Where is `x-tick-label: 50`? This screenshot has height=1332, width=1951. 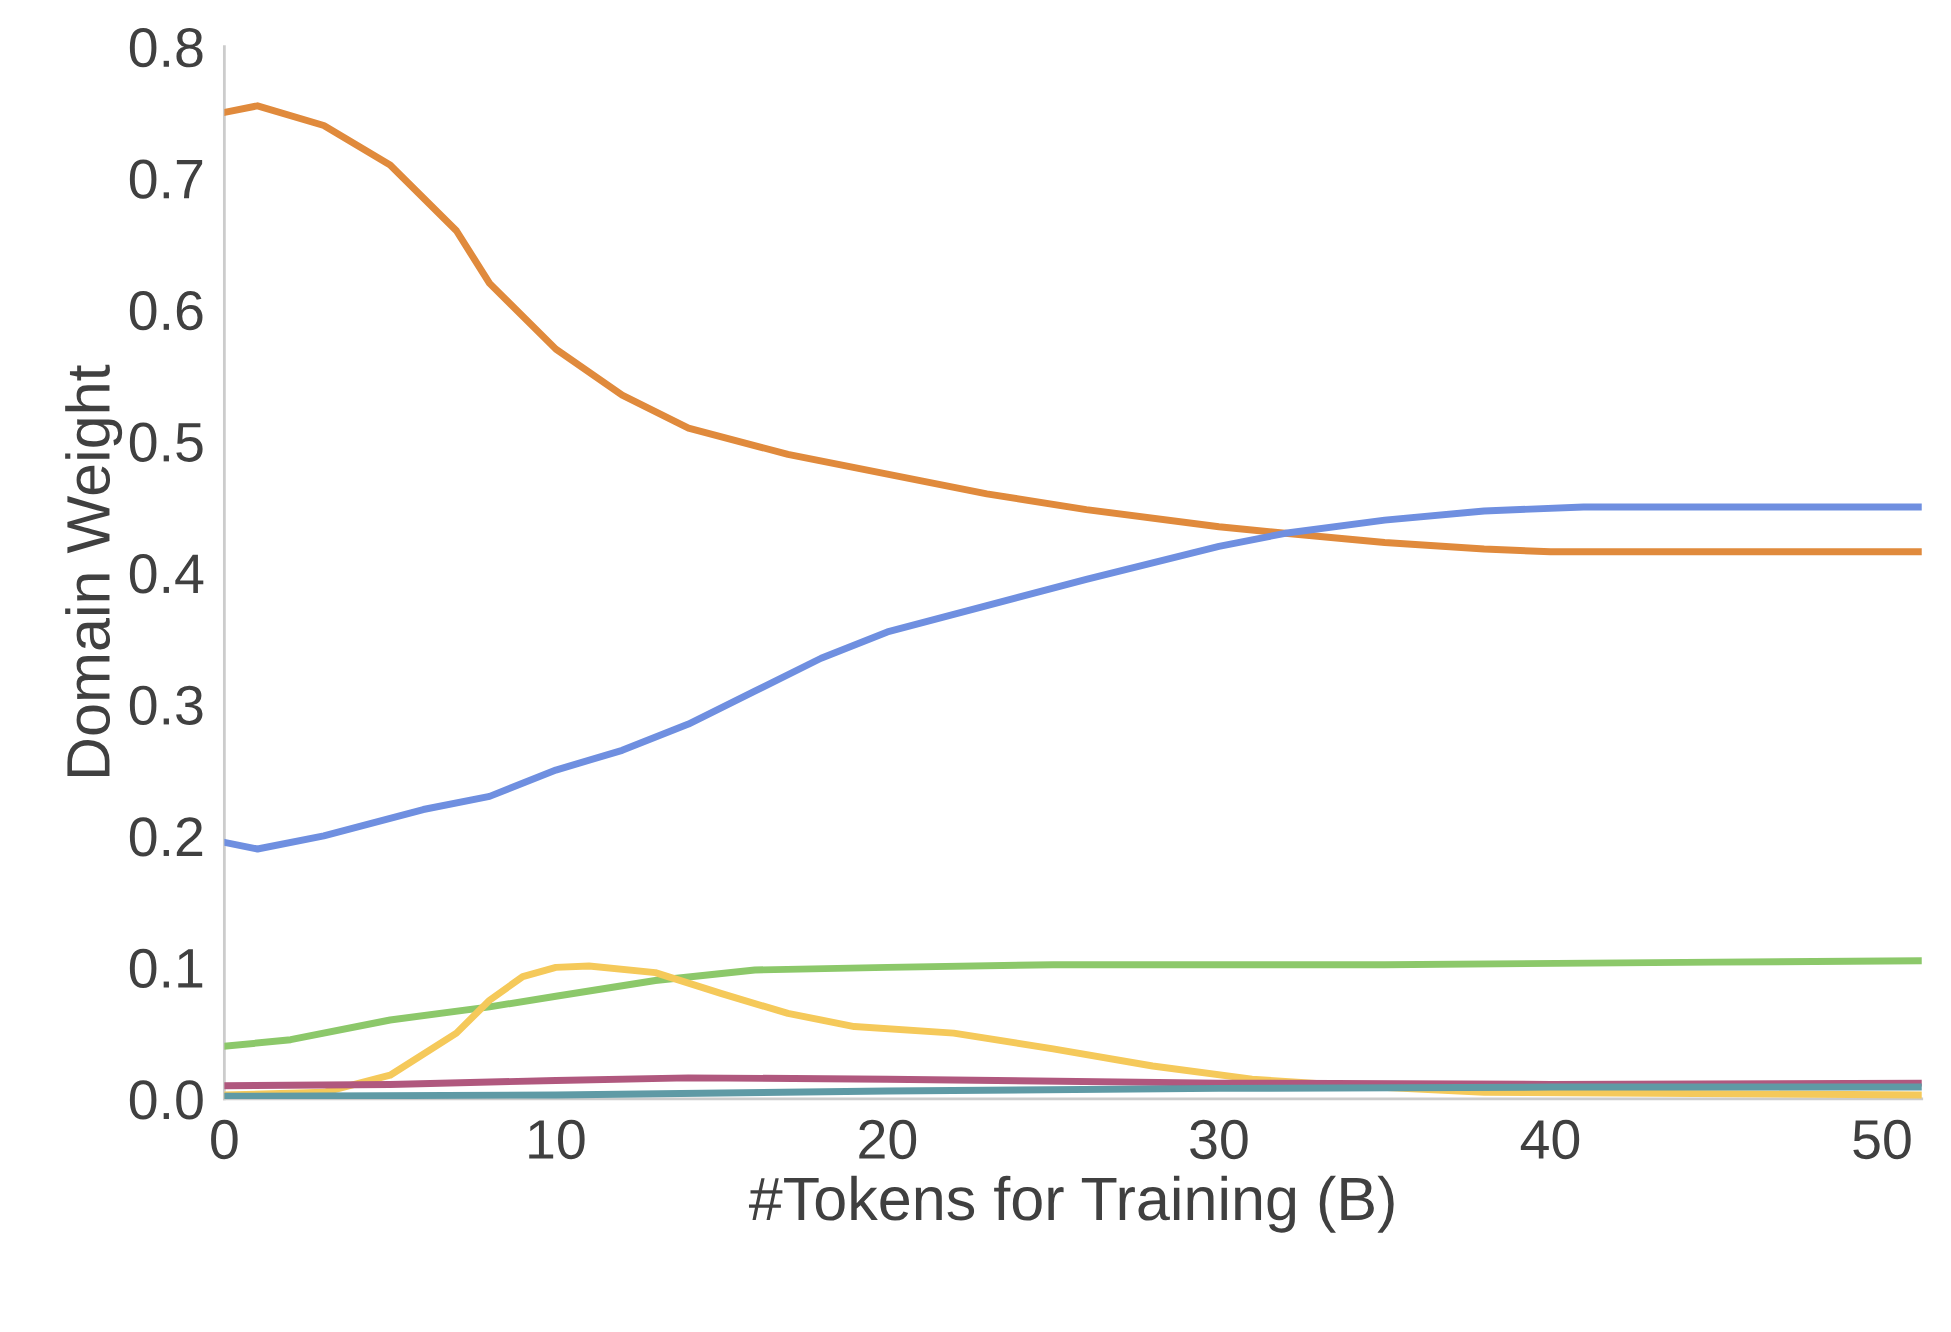 x-tick-label: 50 is located at coordinates (1882, 1139).